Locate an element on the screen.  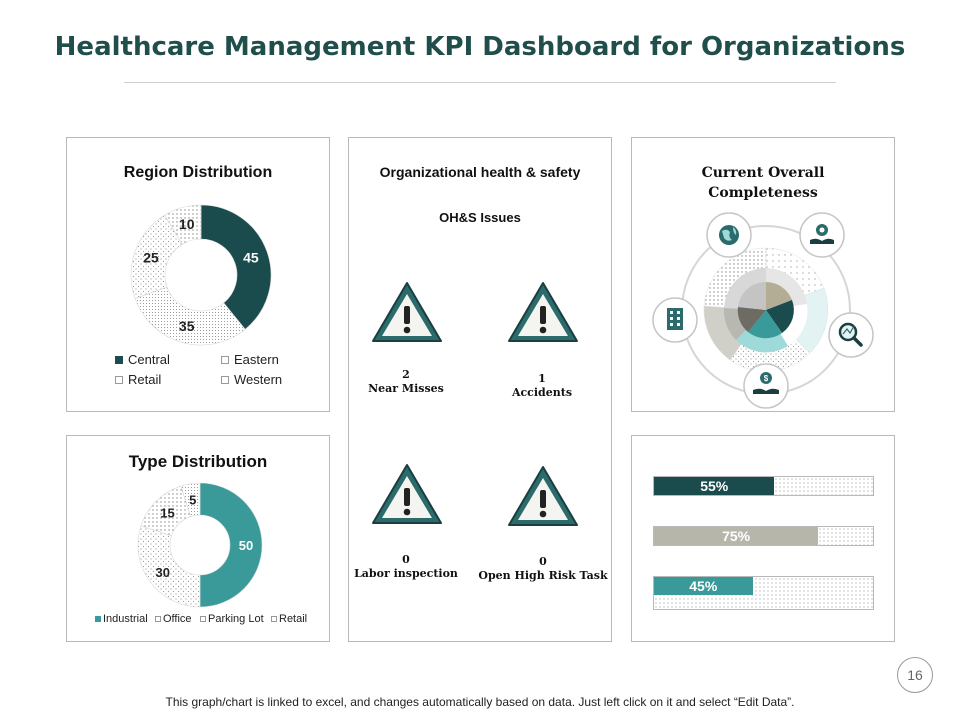
region-legend: Central Eastern Retail Western is located at coordinates (198, 372).